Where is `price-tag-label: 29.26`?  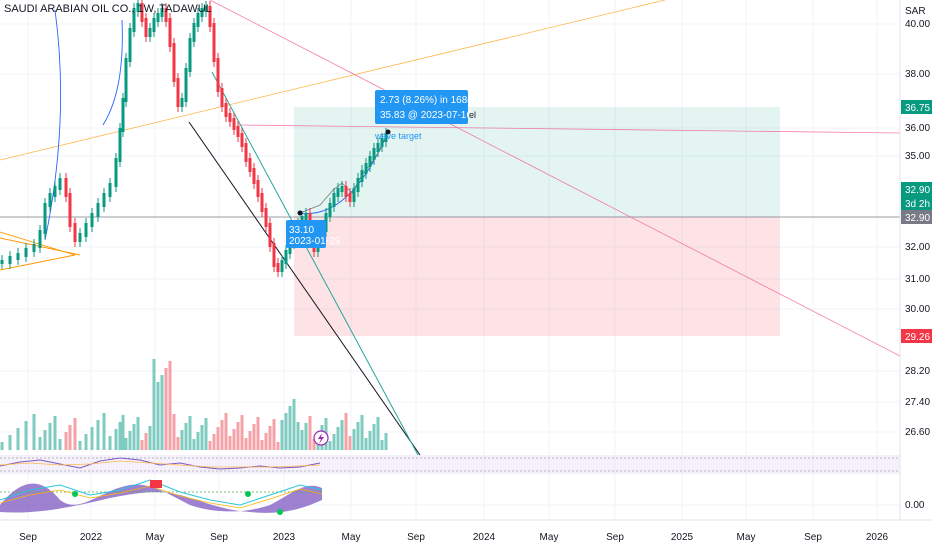 price-tag-label: 29.26 is located at coordinates (917, 337).